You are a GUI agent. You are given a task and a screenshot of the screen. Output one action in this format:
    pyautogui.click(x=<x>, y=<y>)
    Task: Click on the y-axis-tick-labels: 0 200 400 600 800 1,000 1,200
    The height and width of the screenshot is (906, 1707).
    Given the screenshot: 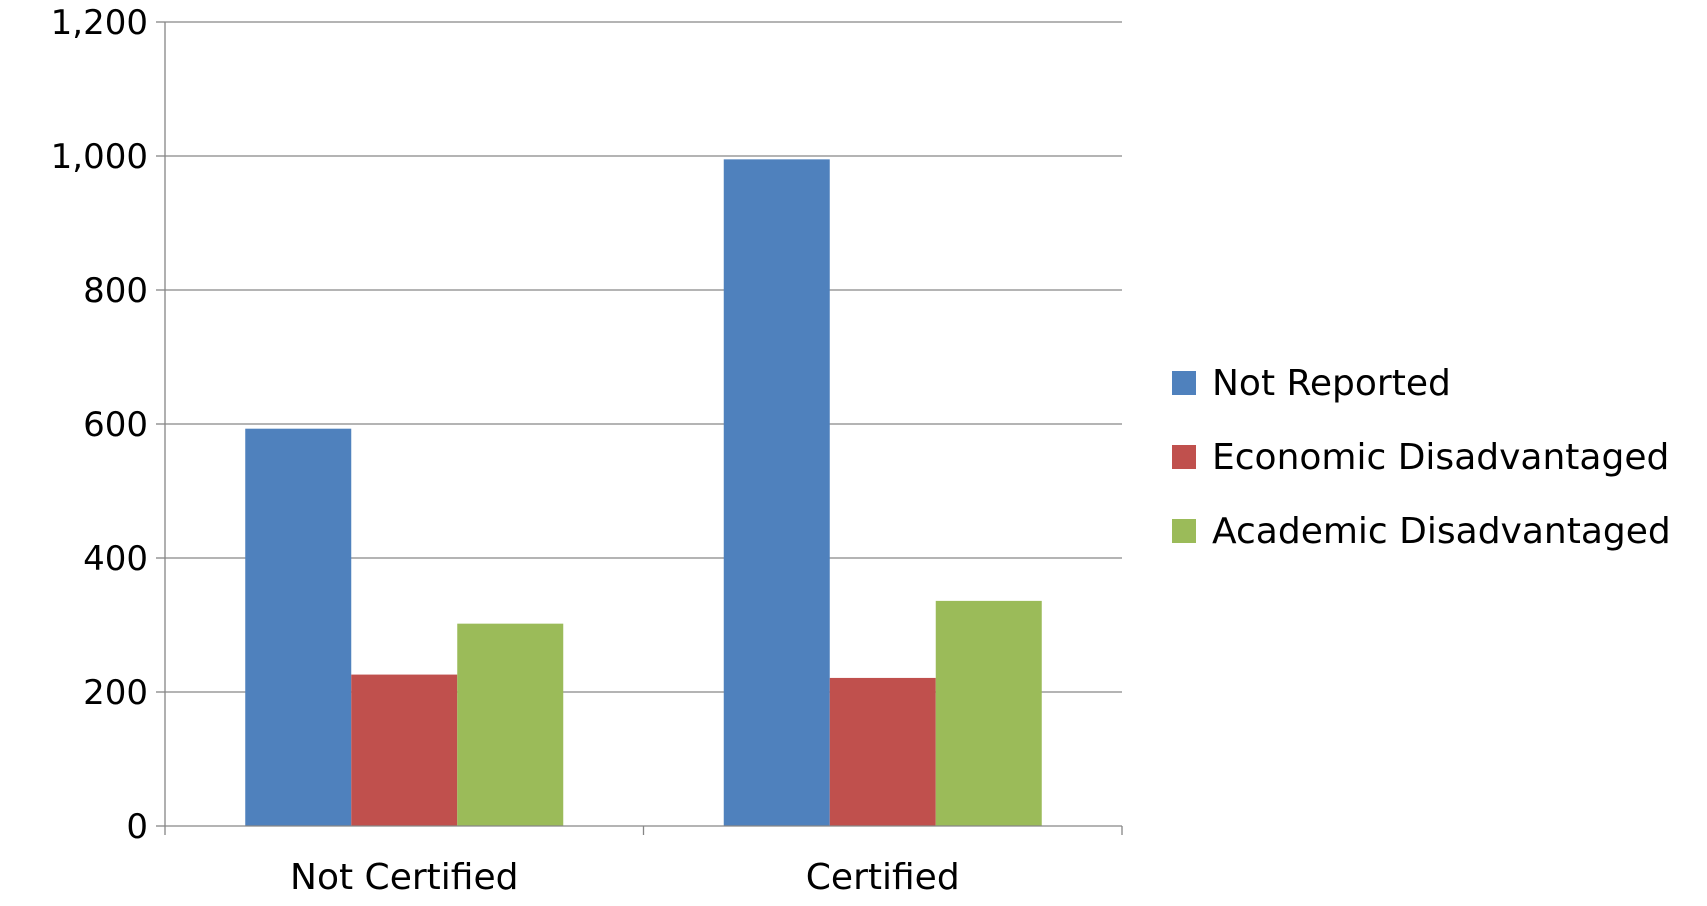 What is the action you would take?
    pyautogui.click(x=99, y=425)
    